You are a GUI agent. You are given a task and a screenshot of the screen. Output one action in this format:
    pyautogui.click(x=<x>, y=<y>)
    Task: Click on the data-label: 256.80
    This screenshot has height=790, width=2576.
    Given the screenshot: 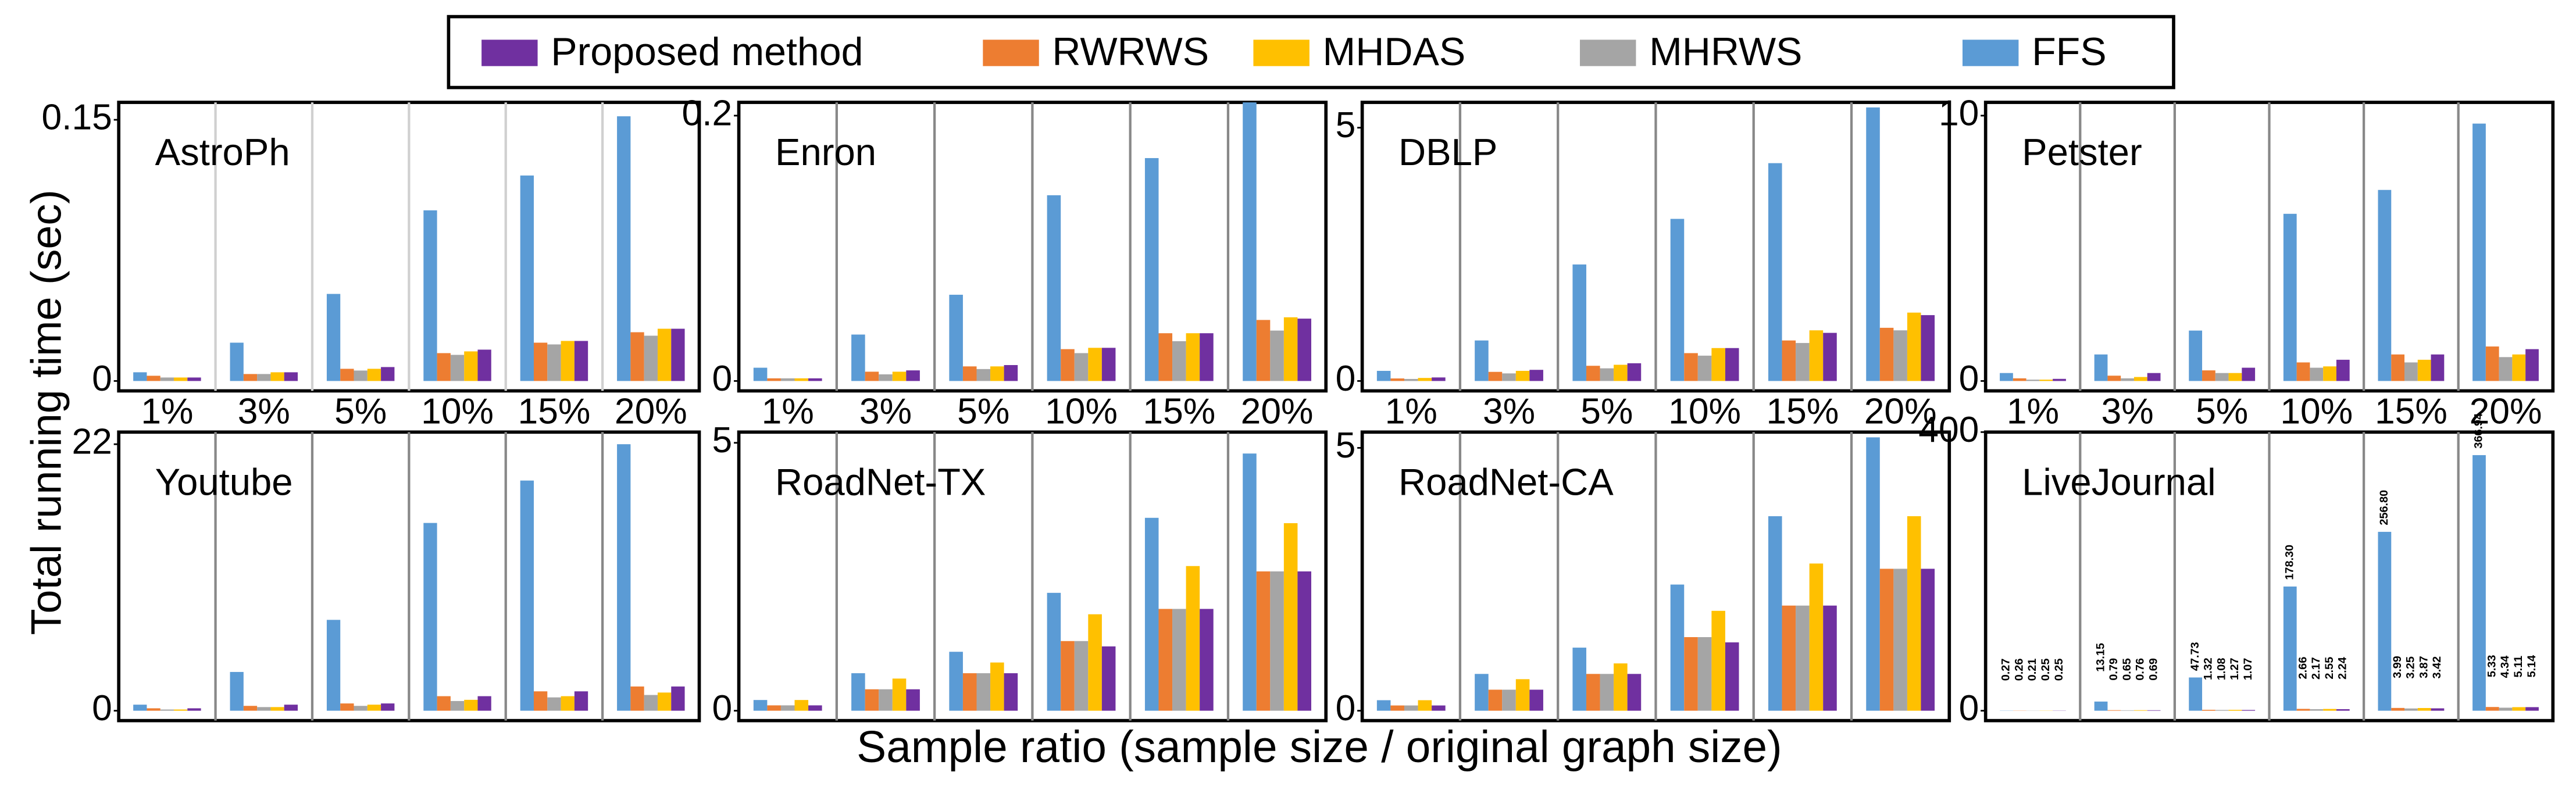 What is the action you would take?
    pyautogui.click(x=2384, y=508)
    